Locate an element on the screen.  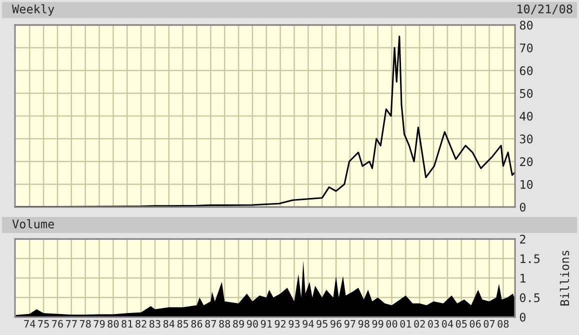
y-tick-label: 30 is located at coordinates (526, 139).